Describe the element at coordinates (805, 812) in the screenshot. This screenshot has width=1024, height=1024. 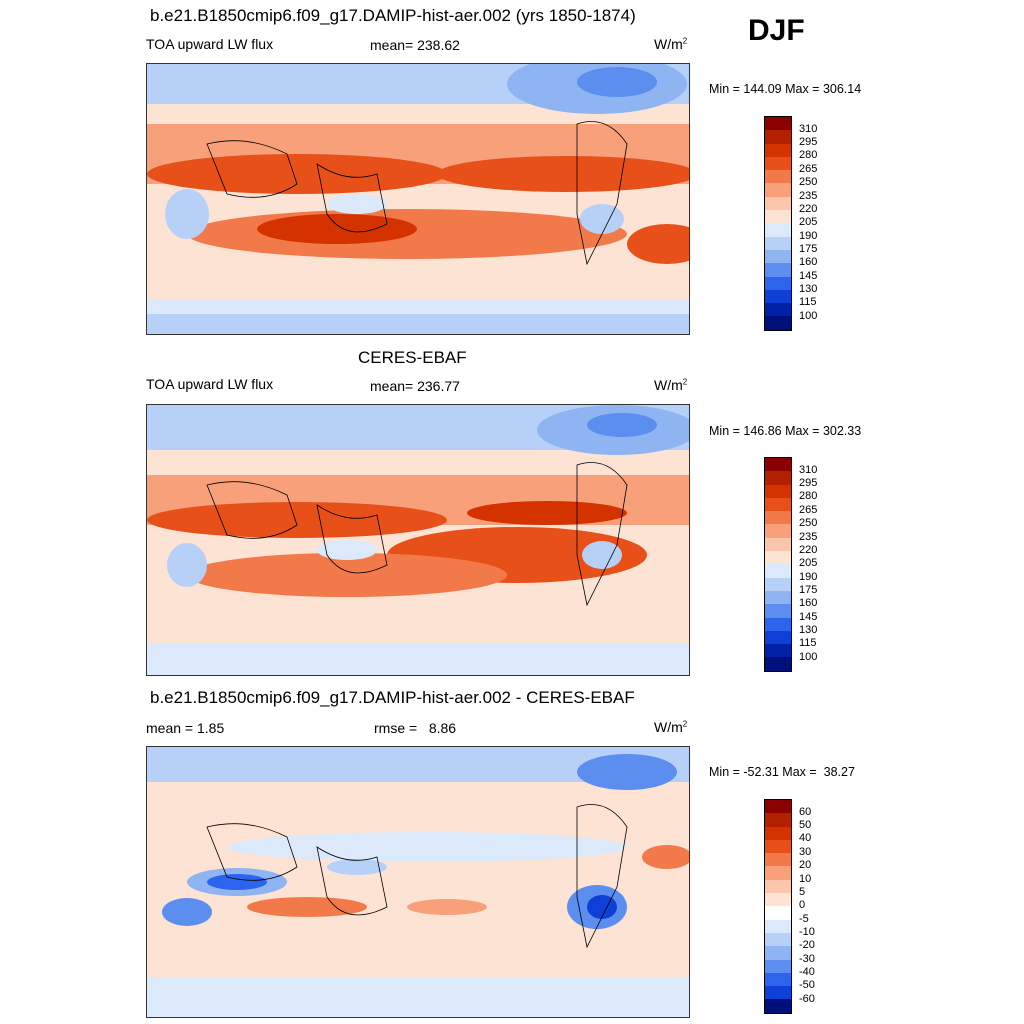
I see `cbar-tick: 60` at that location.